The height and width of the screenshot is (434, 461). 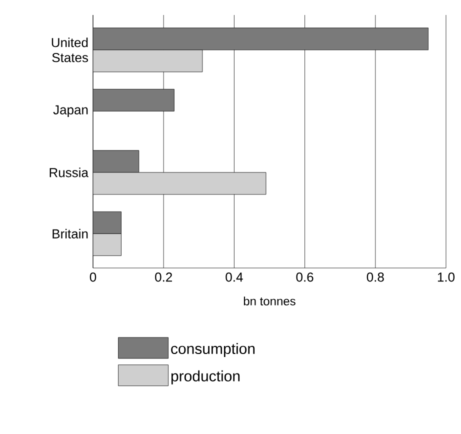 I want to click on x-tick-label: 0, so click(x=93, y=277).